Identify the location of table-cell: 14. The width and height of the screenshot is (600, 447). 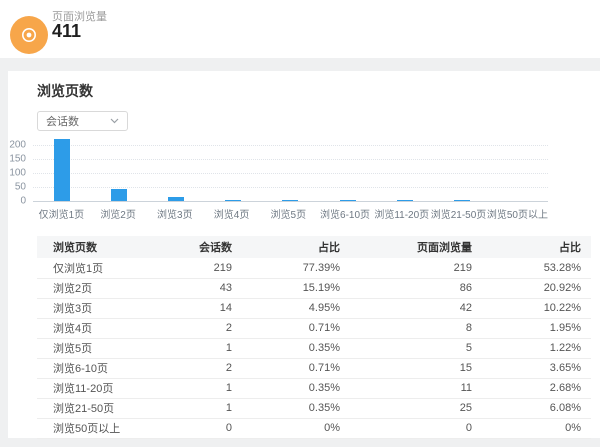
(204, 308).